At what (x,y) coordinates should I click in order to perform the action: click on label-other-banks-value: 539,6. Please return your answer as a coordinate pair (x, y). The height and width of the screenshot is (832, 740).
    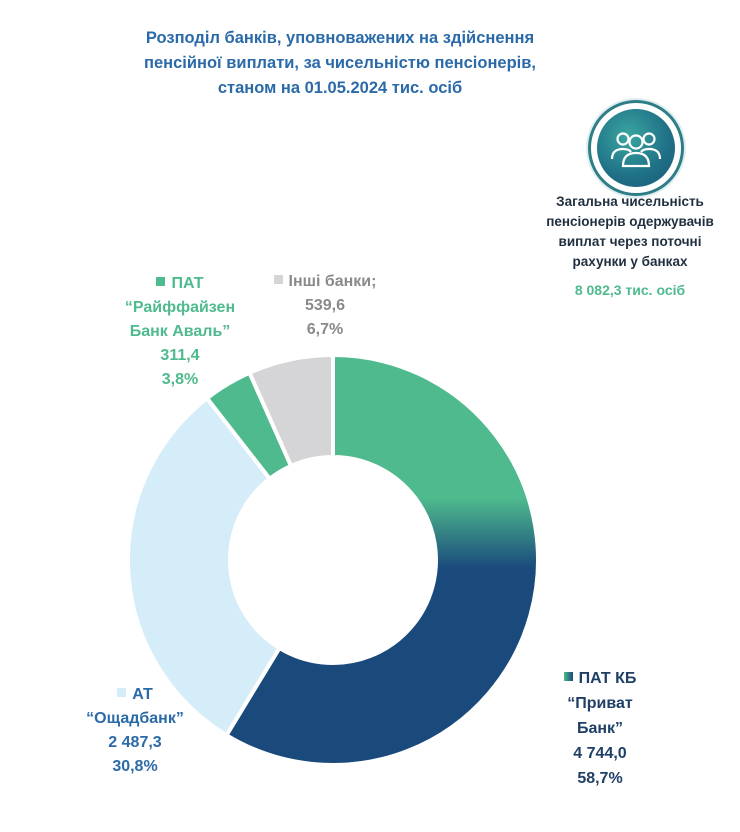
    Looking at the image, I should click on (325, 305).